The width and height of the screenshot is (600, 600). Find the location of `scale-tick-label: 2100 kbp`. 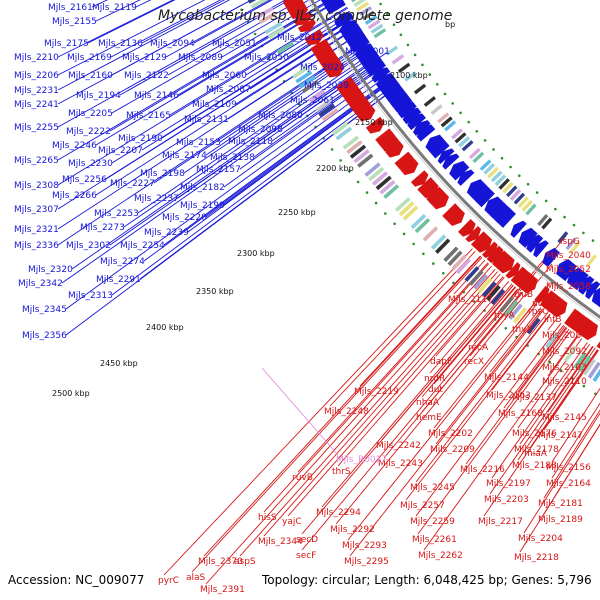

scale-tick-label: 2100 kbp is located at coordinates (409, 75).